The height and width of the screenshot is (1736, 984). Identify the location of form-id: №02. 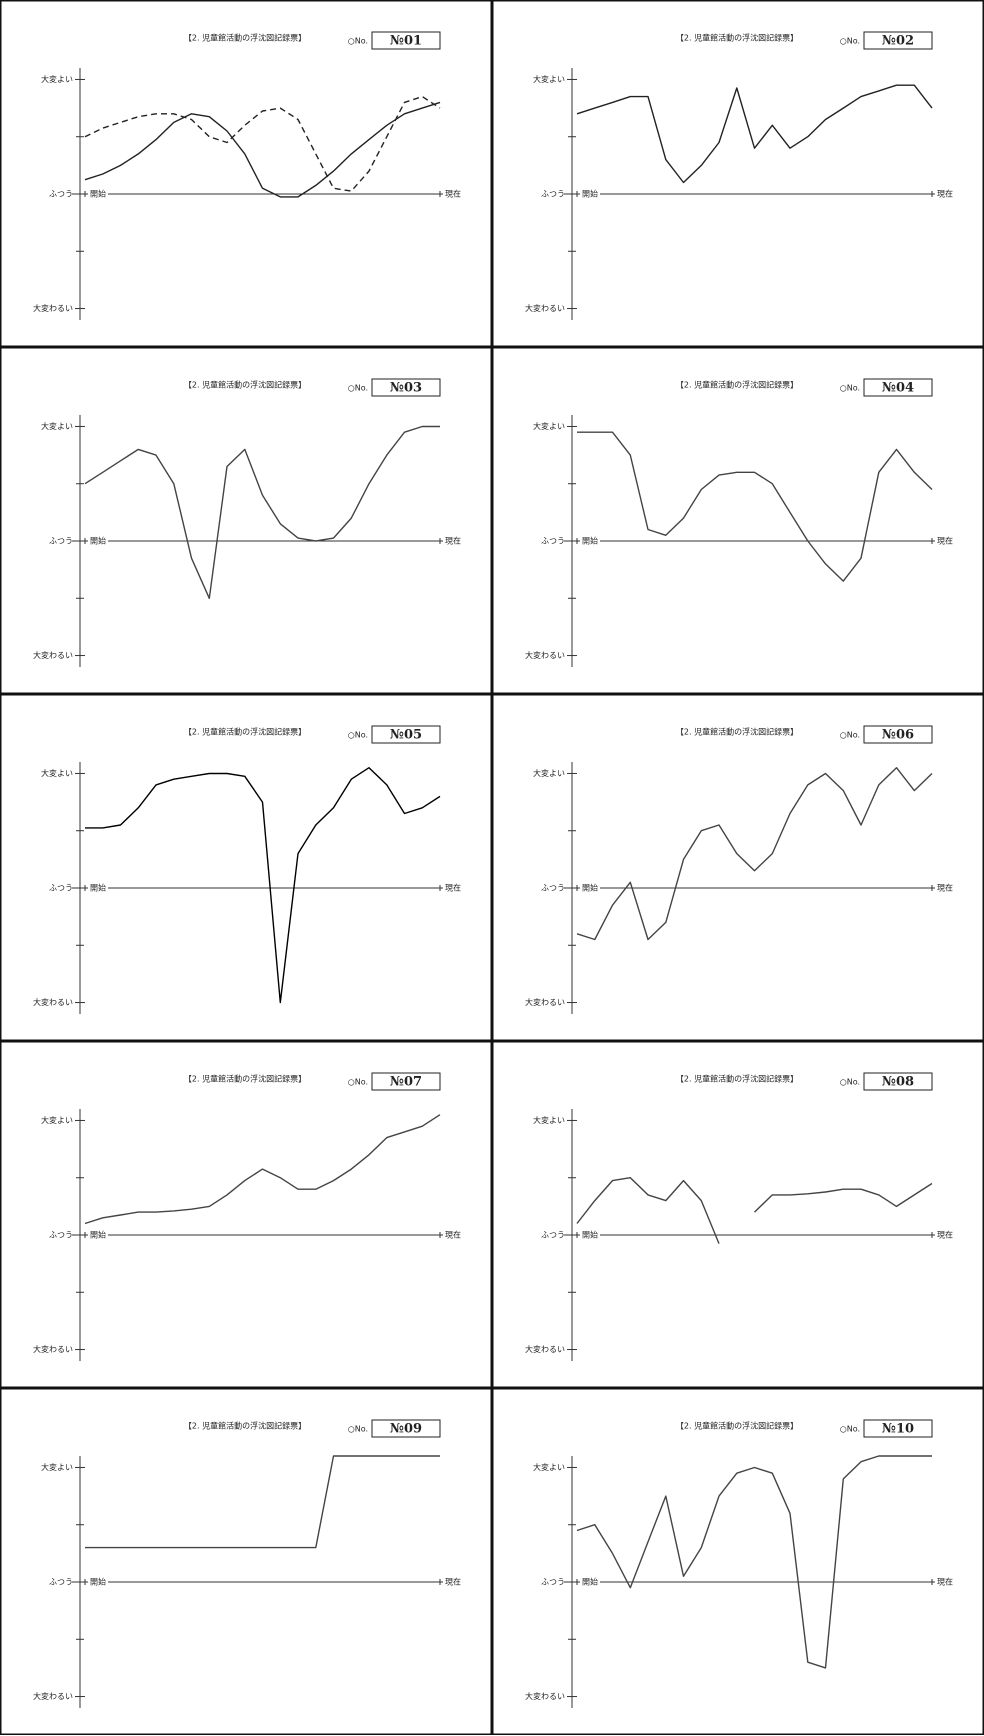
(898, 41).